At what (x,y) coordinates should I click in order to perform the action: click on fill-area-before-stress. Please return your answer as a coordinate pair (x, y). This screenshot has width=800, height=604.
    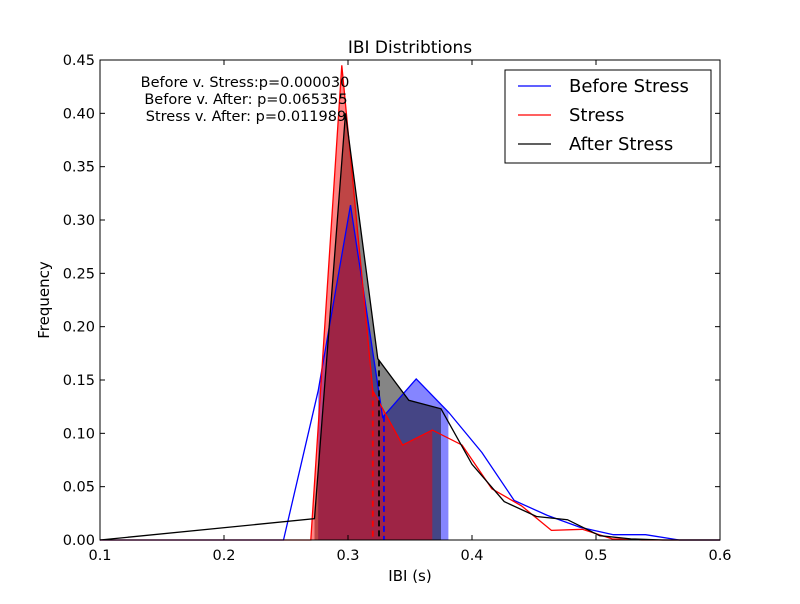
    Looking at the image, I should click on (383, 372).